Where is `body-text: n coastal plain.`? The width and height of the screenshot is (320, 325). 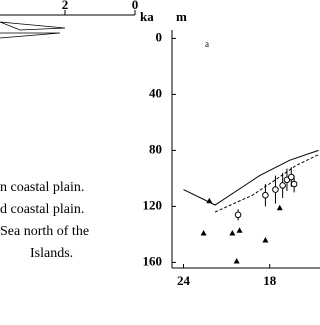 body-text: n coastal plain. is located at coordinates (42, 187).